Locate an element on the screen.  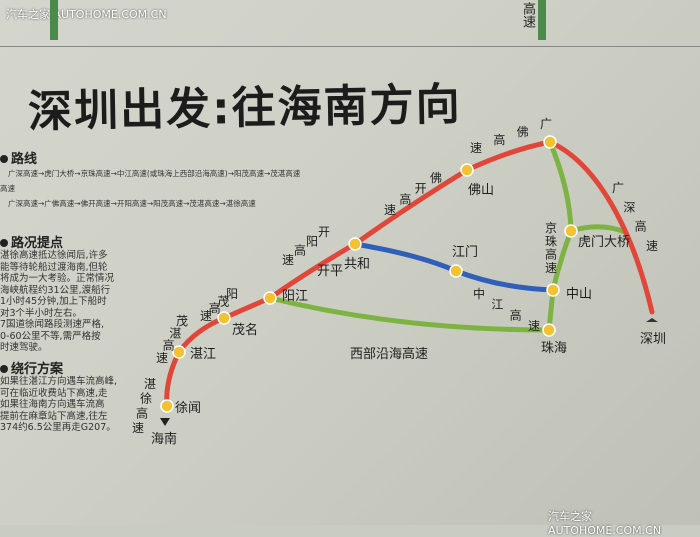
route-line: 广深高速→广佛高速→佛开高速→开阳高速→阳茂高速→茂湛高速→湛徐高速 is located at coordinates (132, 203).